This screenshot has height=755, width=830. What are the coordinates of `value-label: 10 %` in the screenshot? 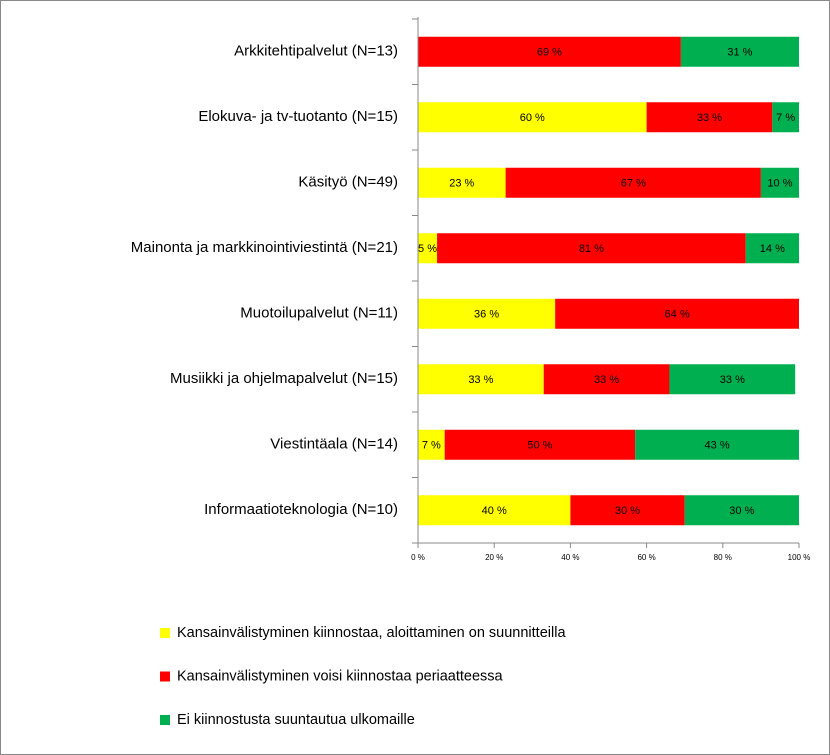 It's located at (779, 184).